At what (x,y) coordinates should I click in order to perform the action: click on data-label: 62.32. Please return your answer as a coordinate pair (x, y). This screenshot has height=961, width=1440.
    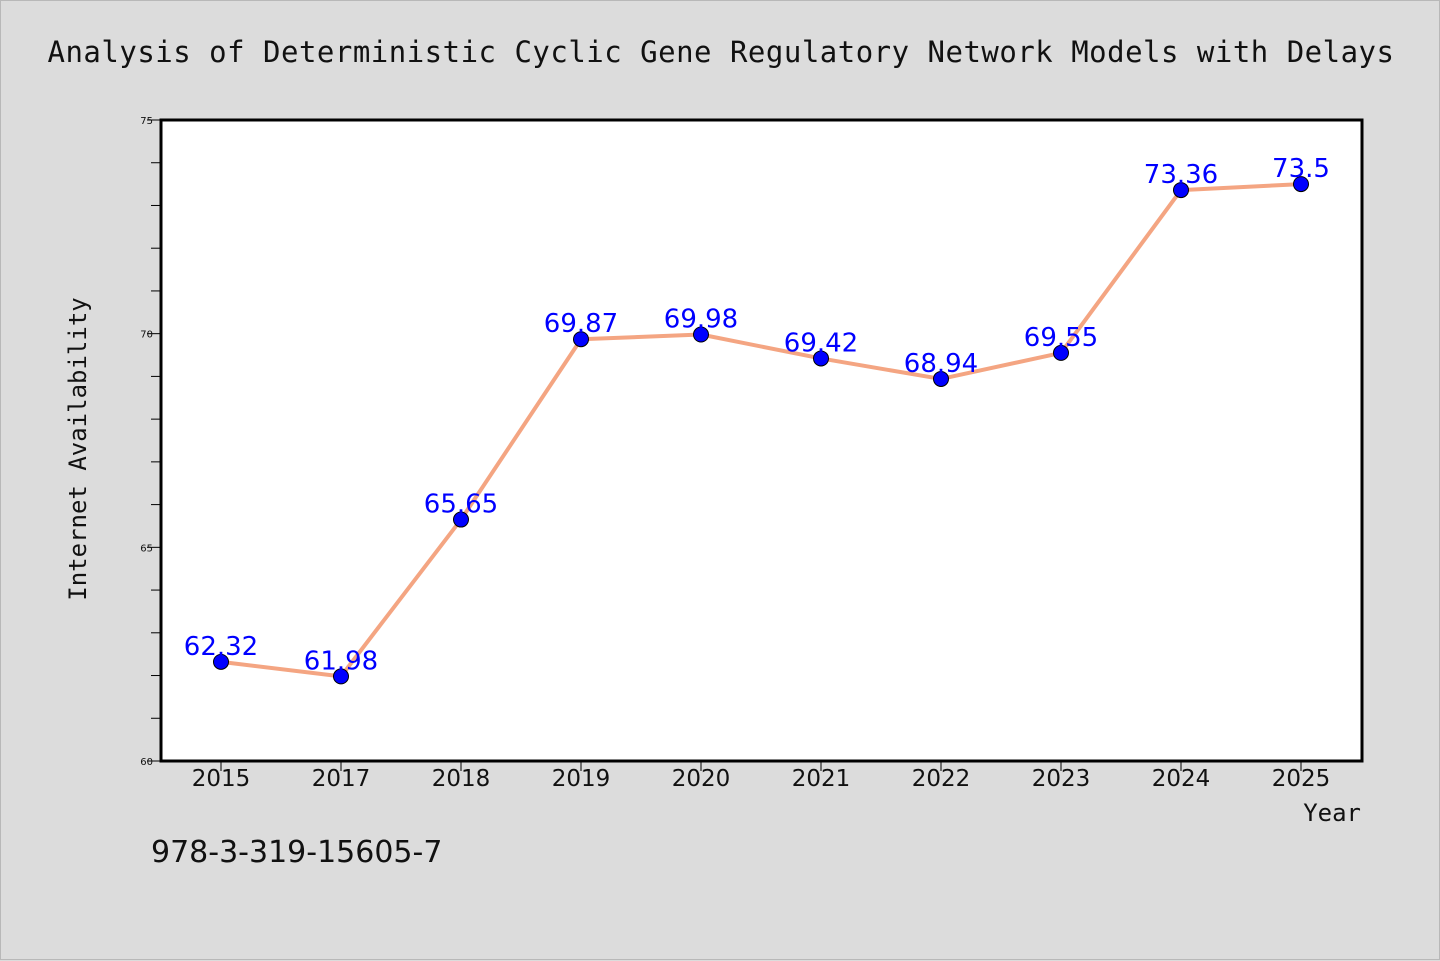
    Looking at the image, I should click on (221, 647).